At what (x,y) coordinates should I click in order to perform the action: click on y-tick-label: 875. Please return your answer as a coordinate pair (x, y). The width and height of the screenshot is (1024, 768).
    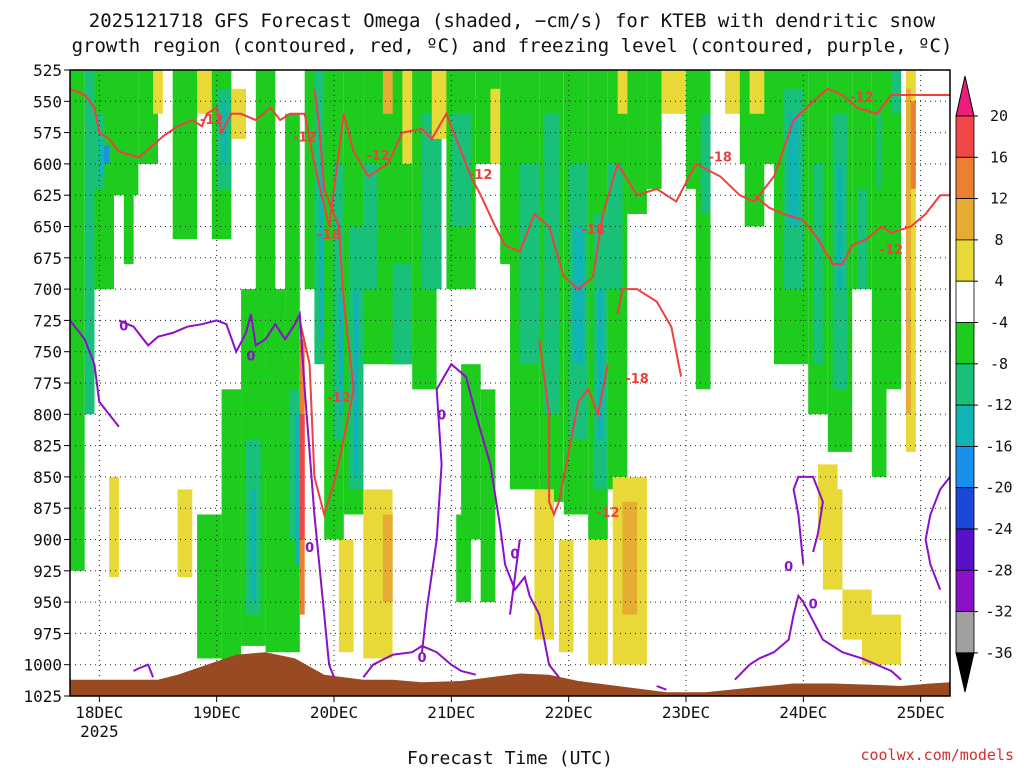
    Looking at the image, I should click on (47, 508).